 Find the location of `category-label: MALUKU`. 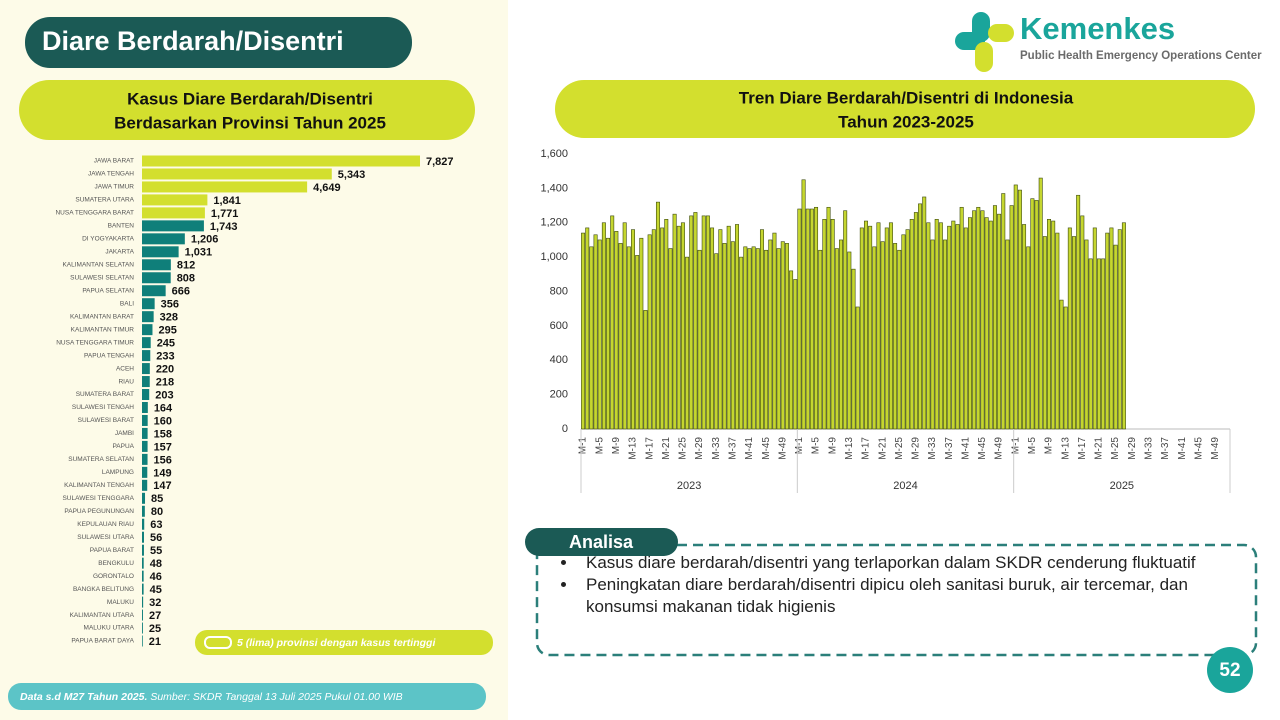

category-label: MALUKU is located at coordinates (120, 602).